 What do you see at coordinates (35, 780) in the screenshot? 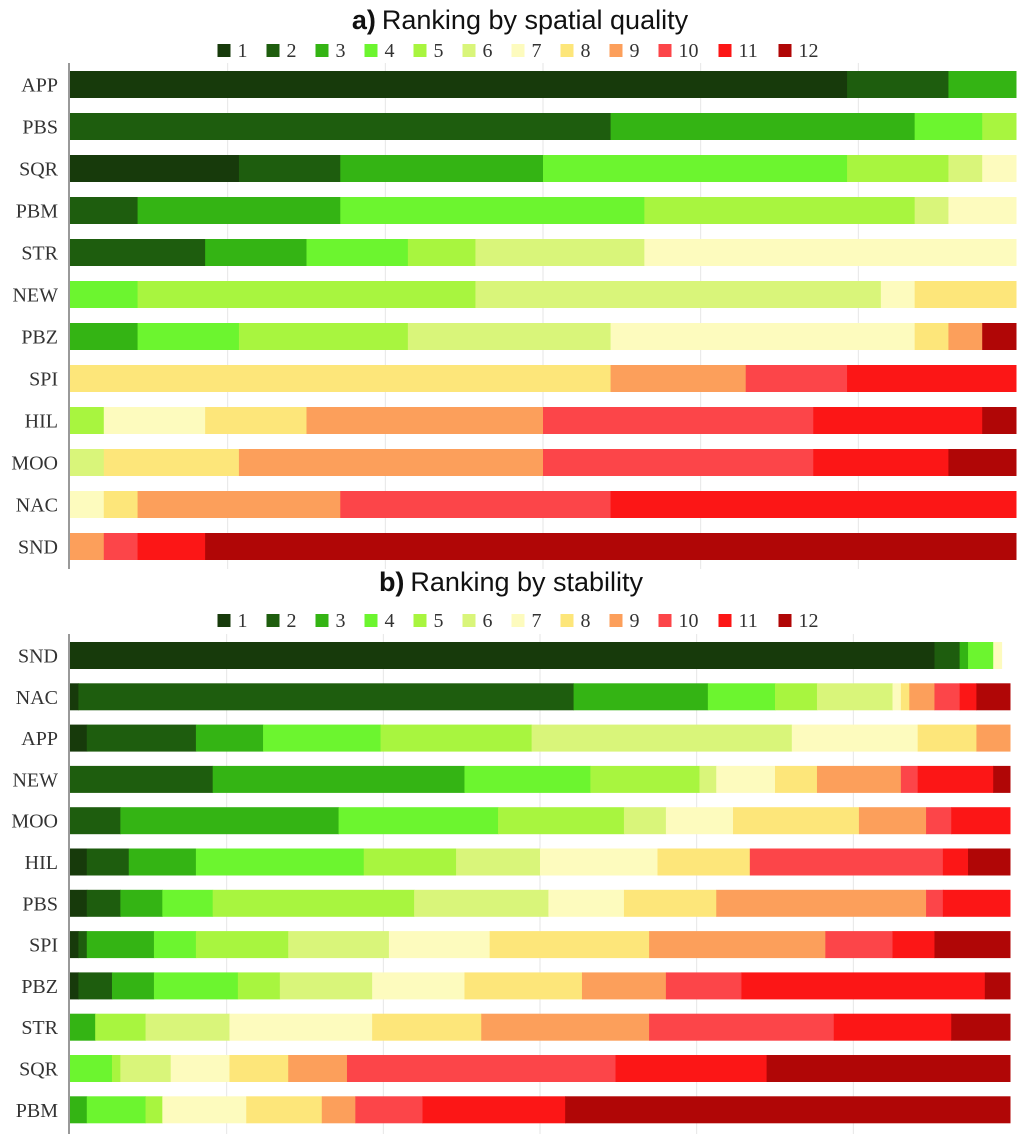
I see `row-label-new: NEW` at bounding box center [35, 780].